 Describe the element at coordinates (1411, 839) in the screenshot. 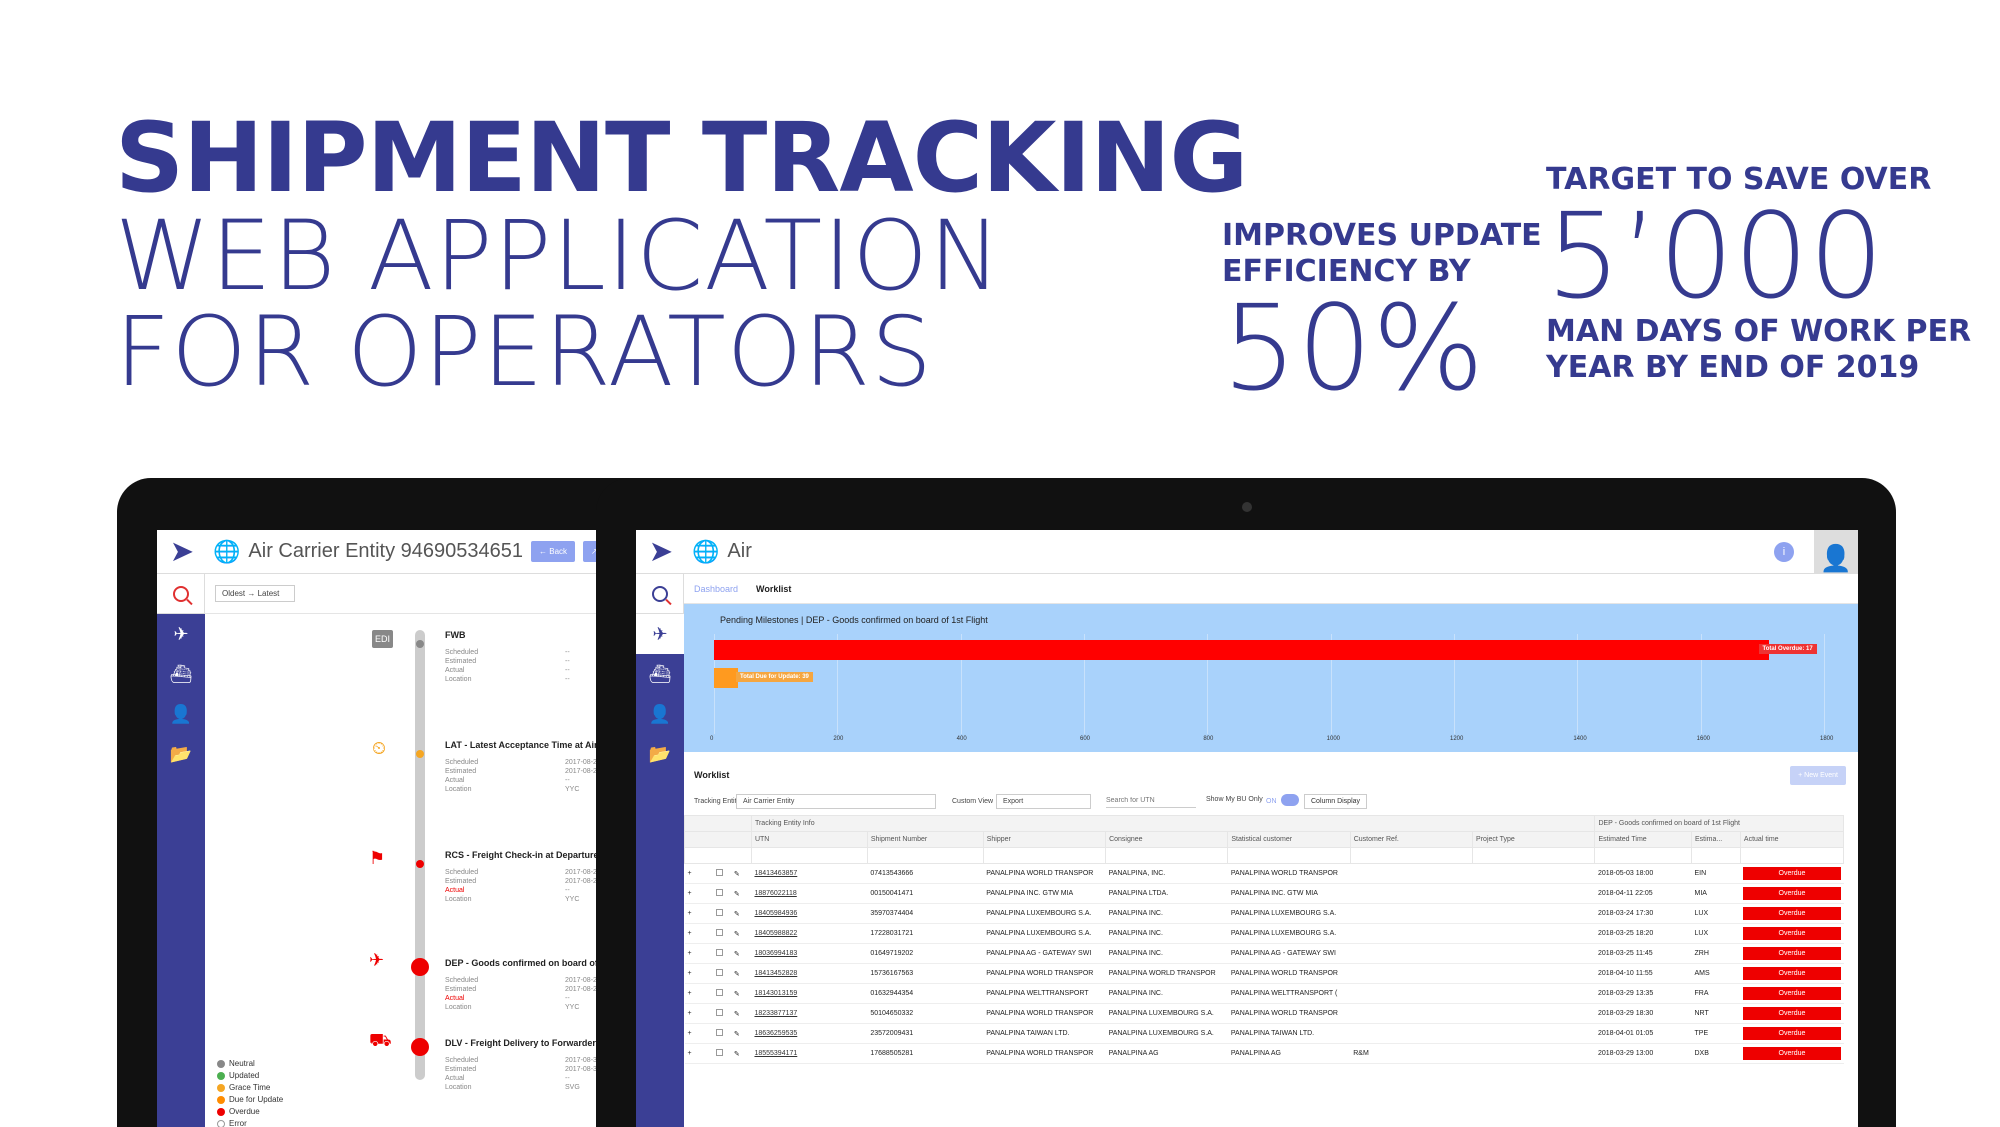

I see `column-header: Customer Ref.` at that location.